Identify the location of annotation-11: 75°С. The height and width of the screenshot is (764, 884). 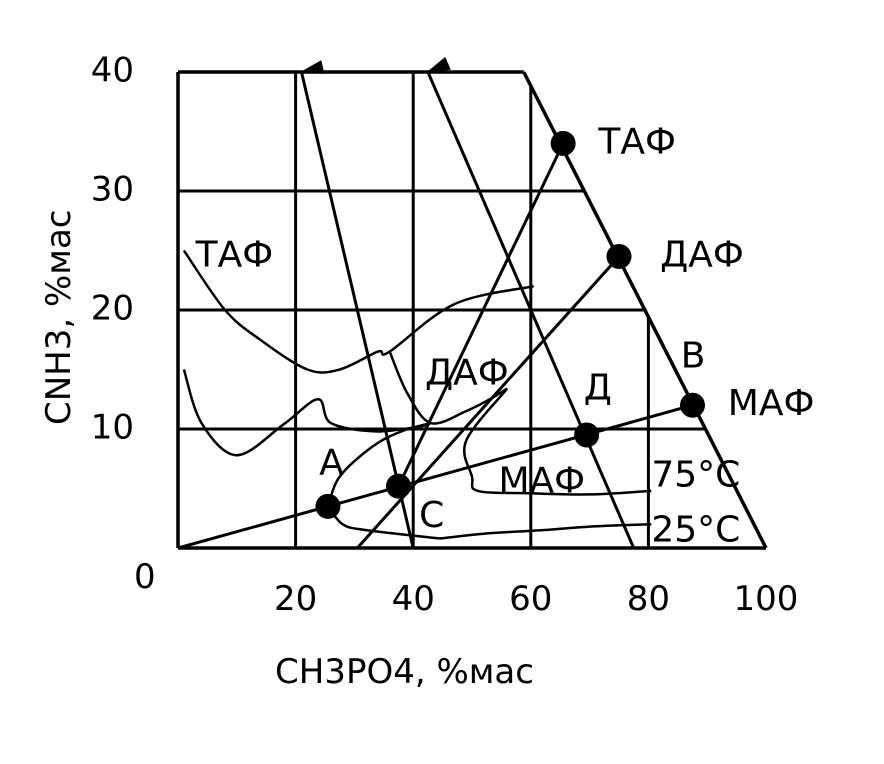
(695, 475).